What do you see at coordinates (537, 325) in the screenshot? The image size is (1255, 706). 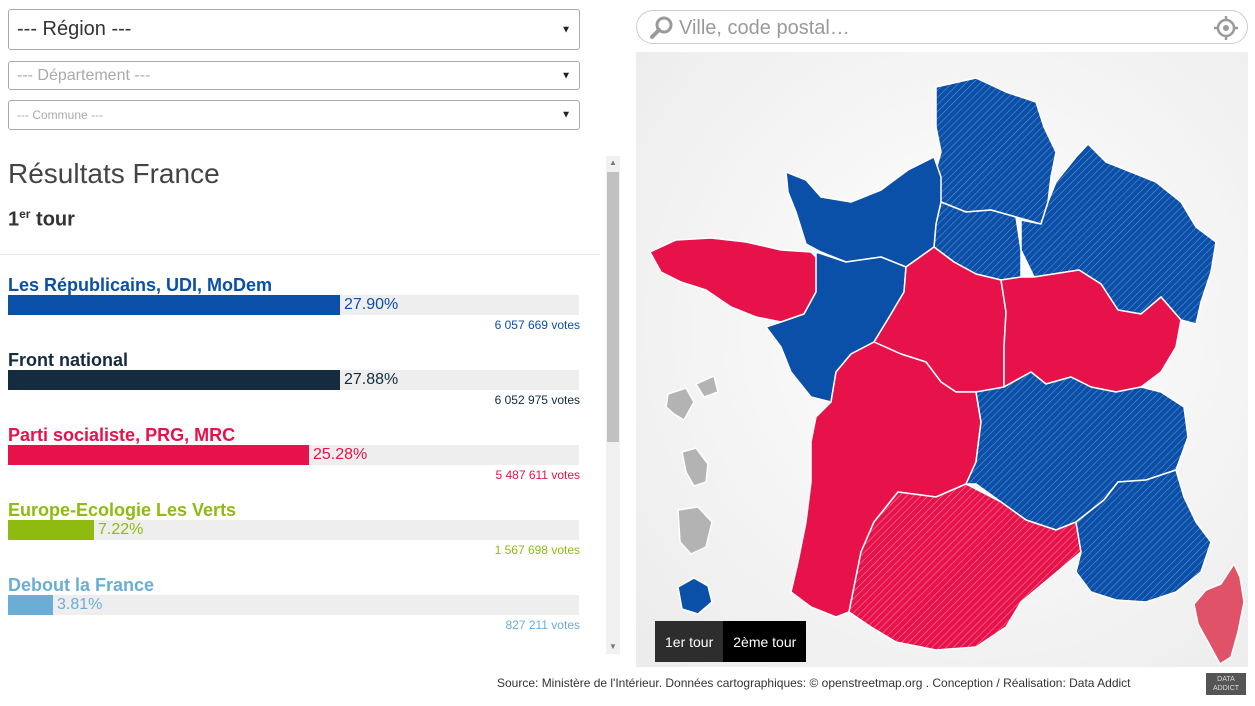 I see `party-votes: 6 057 669 votes` at bounding box center [537, 325].